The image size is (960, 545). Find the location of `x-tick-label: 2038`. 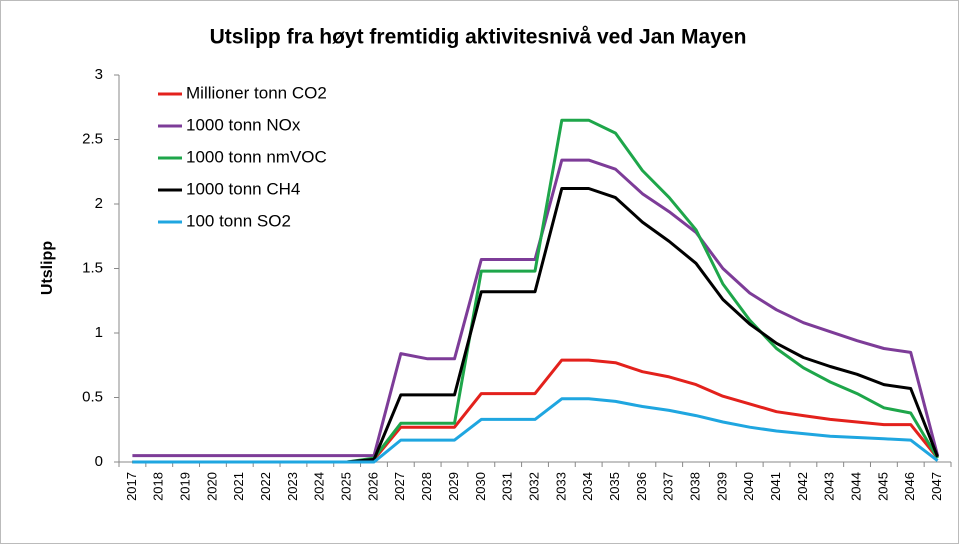

x-tick-label: 2038 is located at coordinates (694, 486).